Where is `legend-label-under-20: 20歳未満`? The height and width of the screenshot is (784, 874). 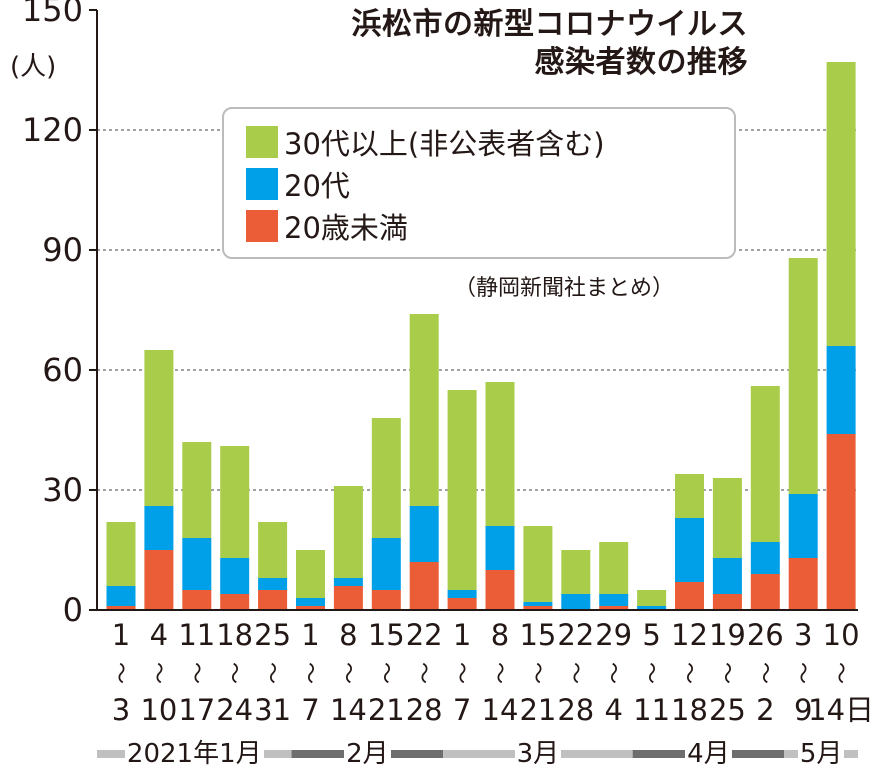
legend-label-under-20: 20歳未満 is located at coordinates (346, 228).